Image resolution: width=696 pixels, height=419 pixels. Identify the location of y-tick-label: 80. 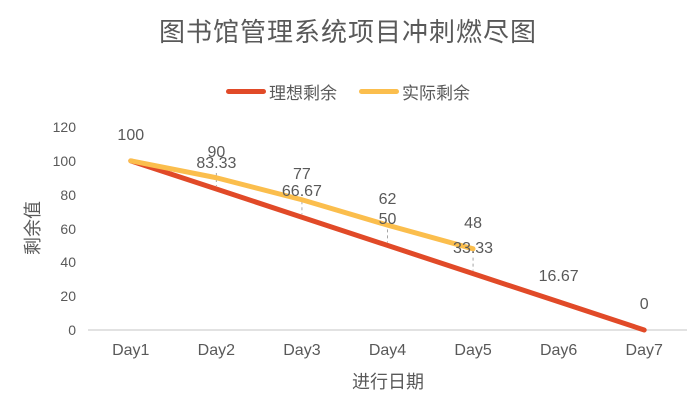
(68, 194).